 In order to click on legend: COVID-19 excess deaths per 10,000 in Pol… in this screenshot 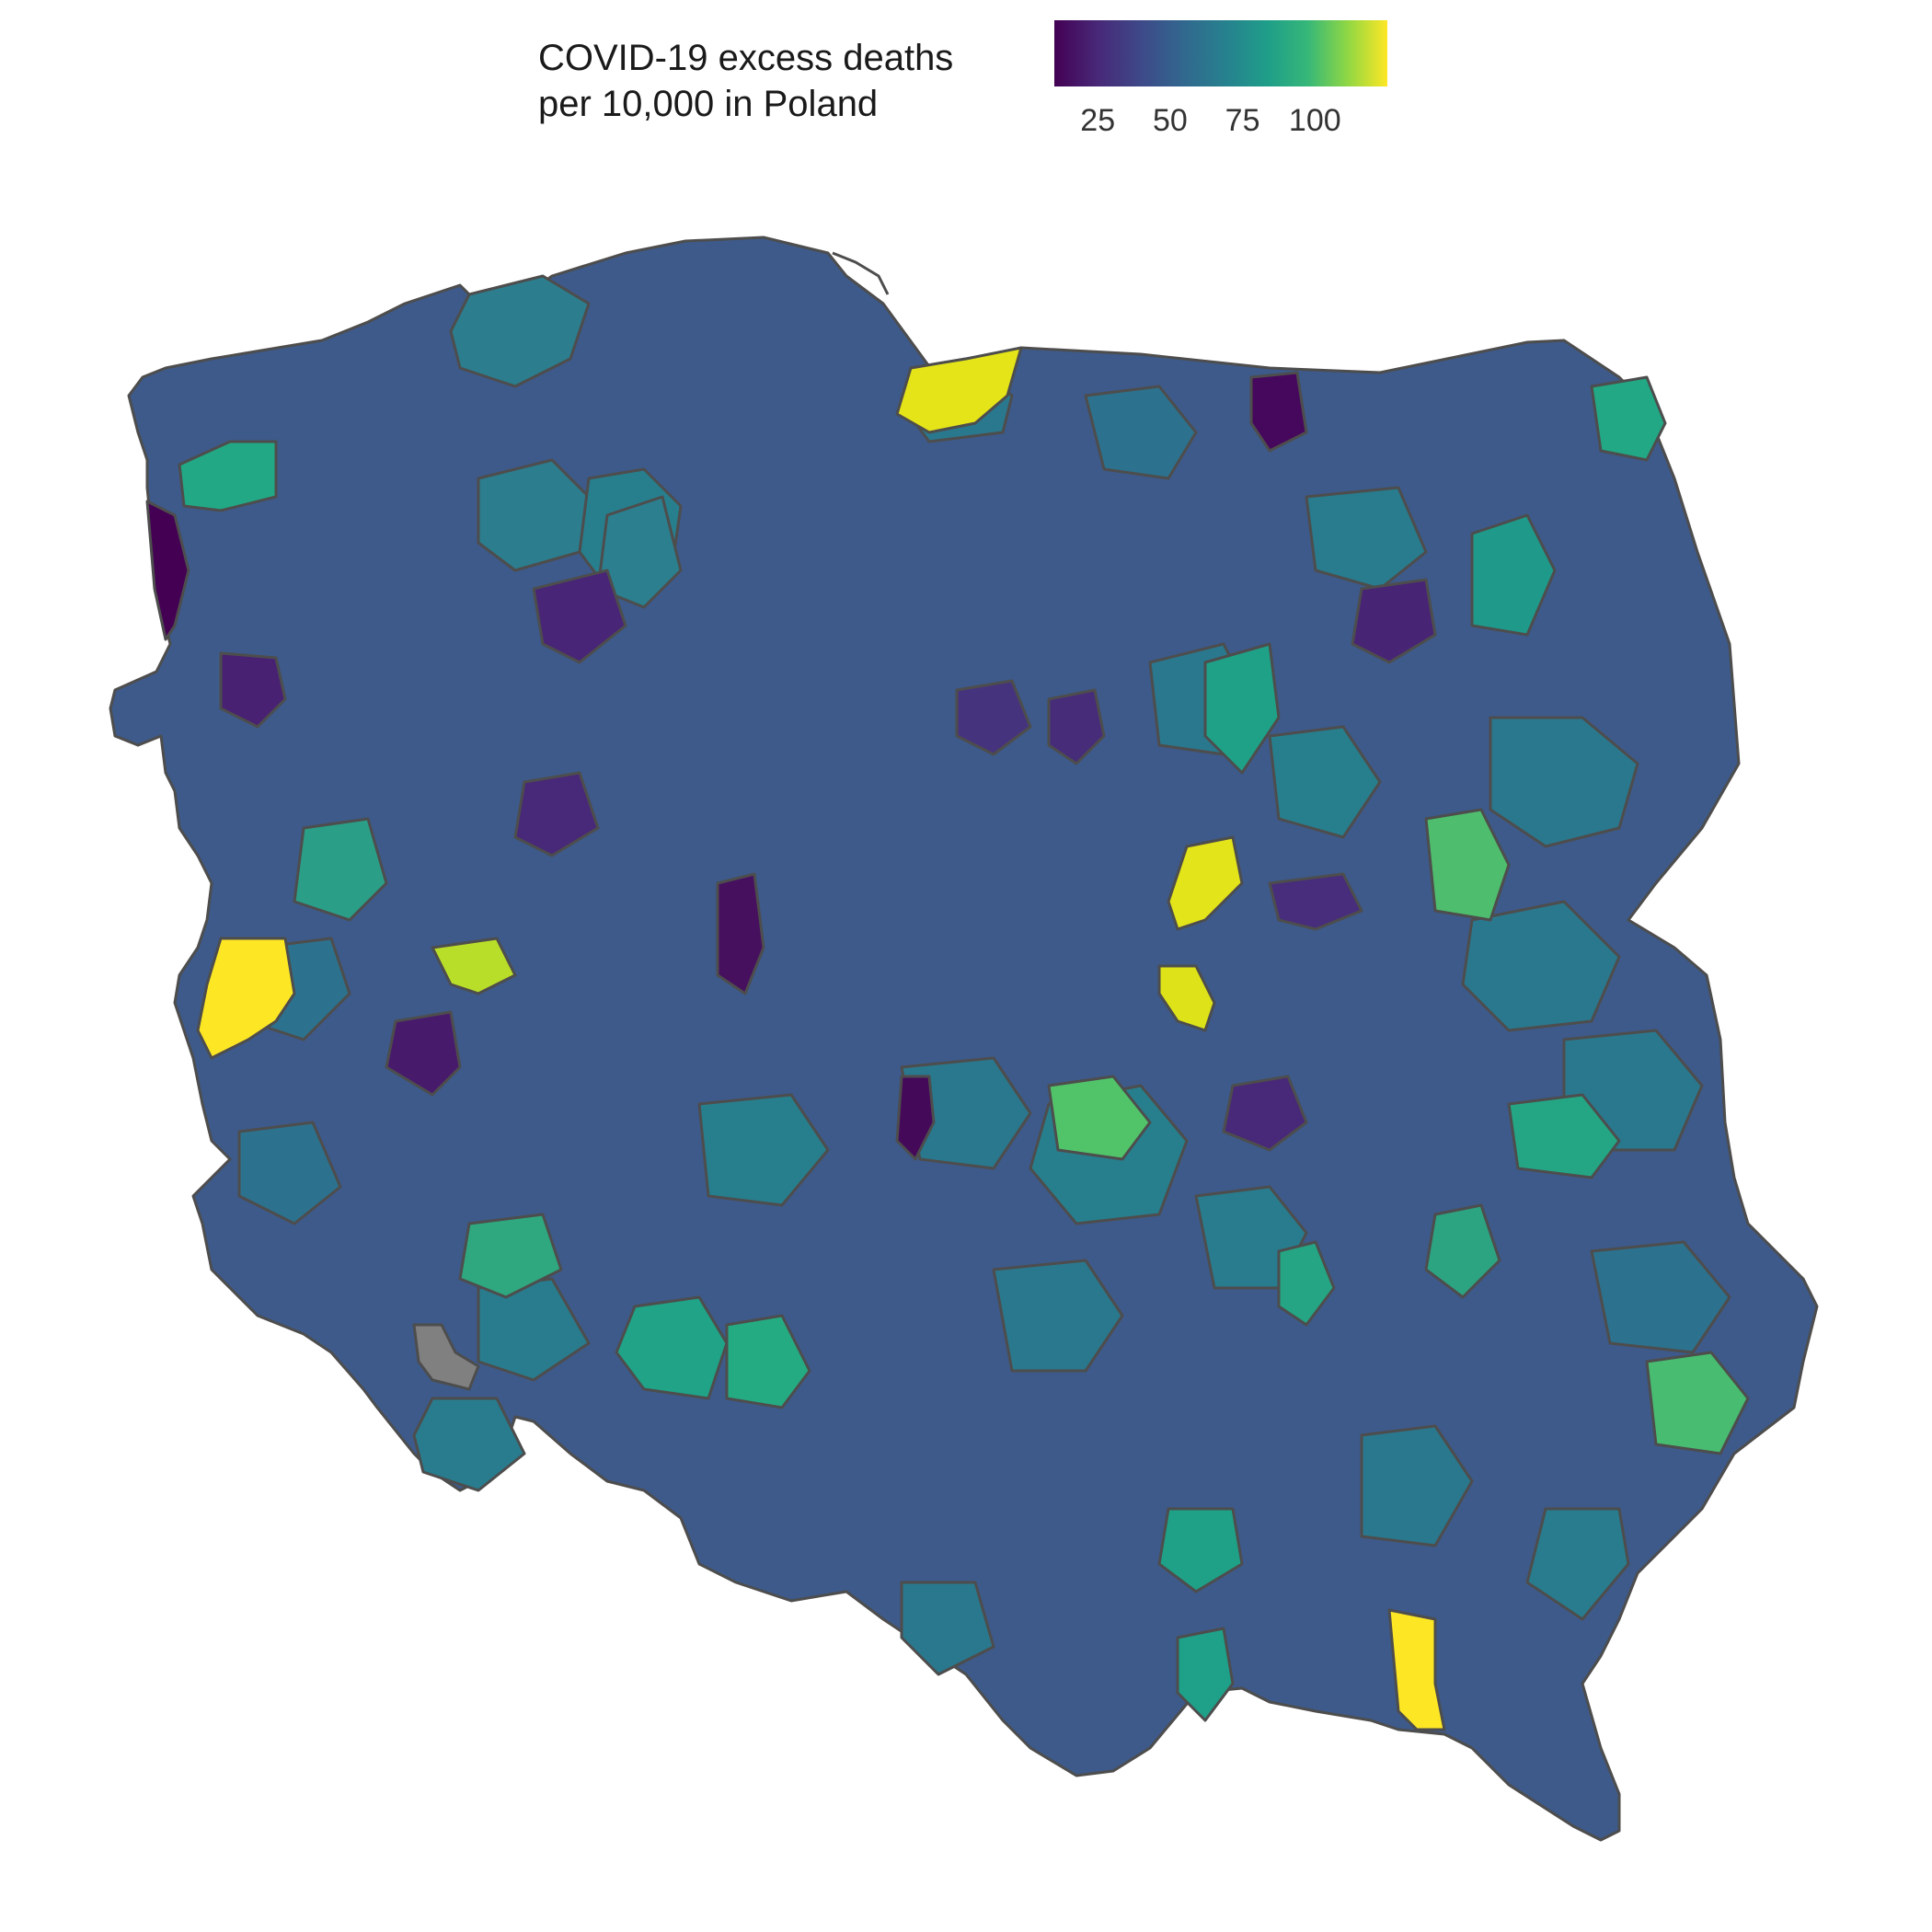, I will do `click(966, 83)`.